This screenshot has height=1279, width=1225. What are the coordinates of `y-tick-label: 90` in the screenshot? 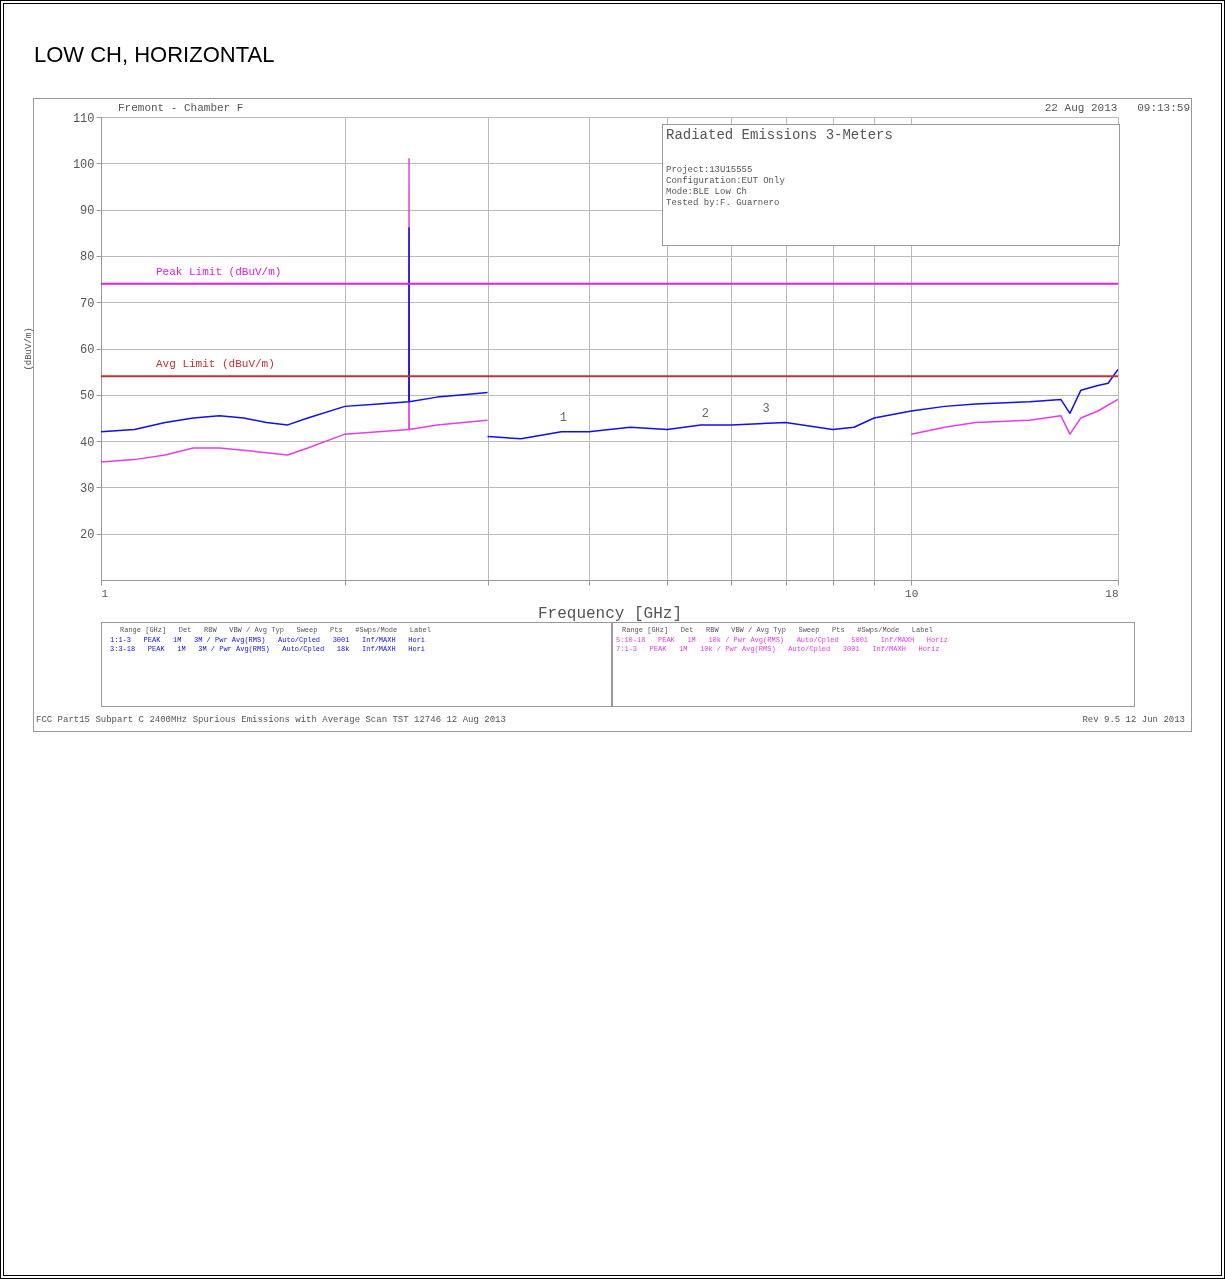 It's located at (87, 211).